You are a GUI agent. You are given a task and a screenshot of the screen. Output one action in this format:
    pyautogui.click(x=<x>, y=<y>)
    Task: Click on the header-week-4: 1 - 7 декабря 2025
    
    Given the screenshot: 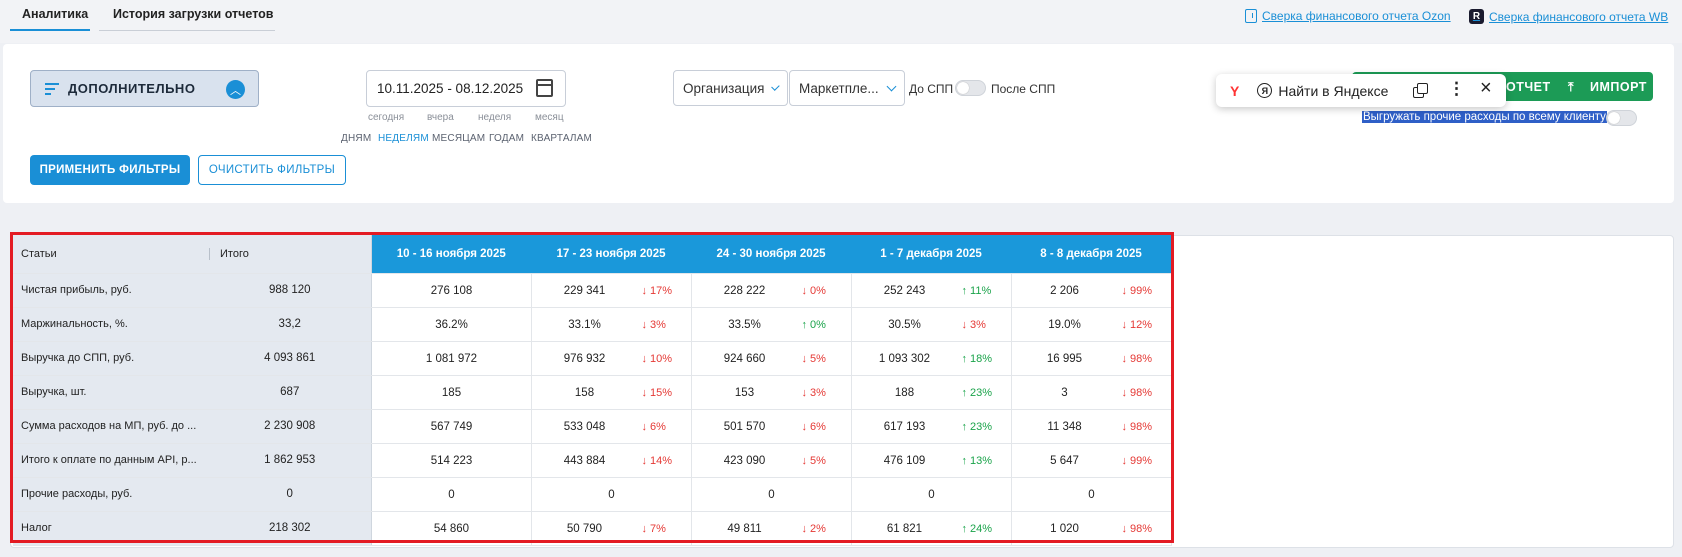 What is the action you would take?
    pyautogui.click(x=931, y=254)
    